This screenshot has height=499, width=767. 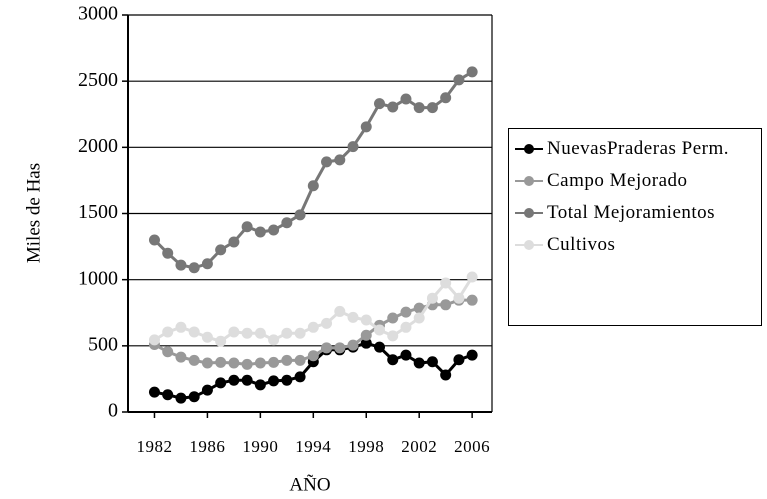 What do you see at coordinates (313, 446) in the screenshot?
I see `x-tick-label: 1994` at bounding box center [313, 446].